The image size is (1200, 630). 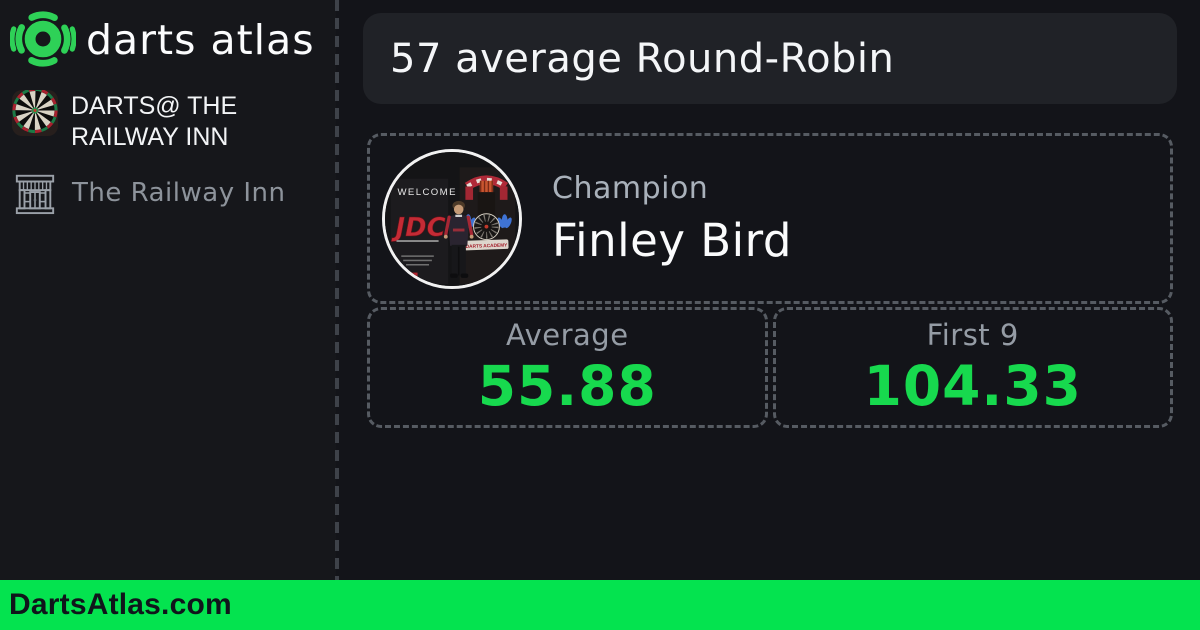 I want to click on stat-card-average: Average 55.88, so click(x=567, y=367).